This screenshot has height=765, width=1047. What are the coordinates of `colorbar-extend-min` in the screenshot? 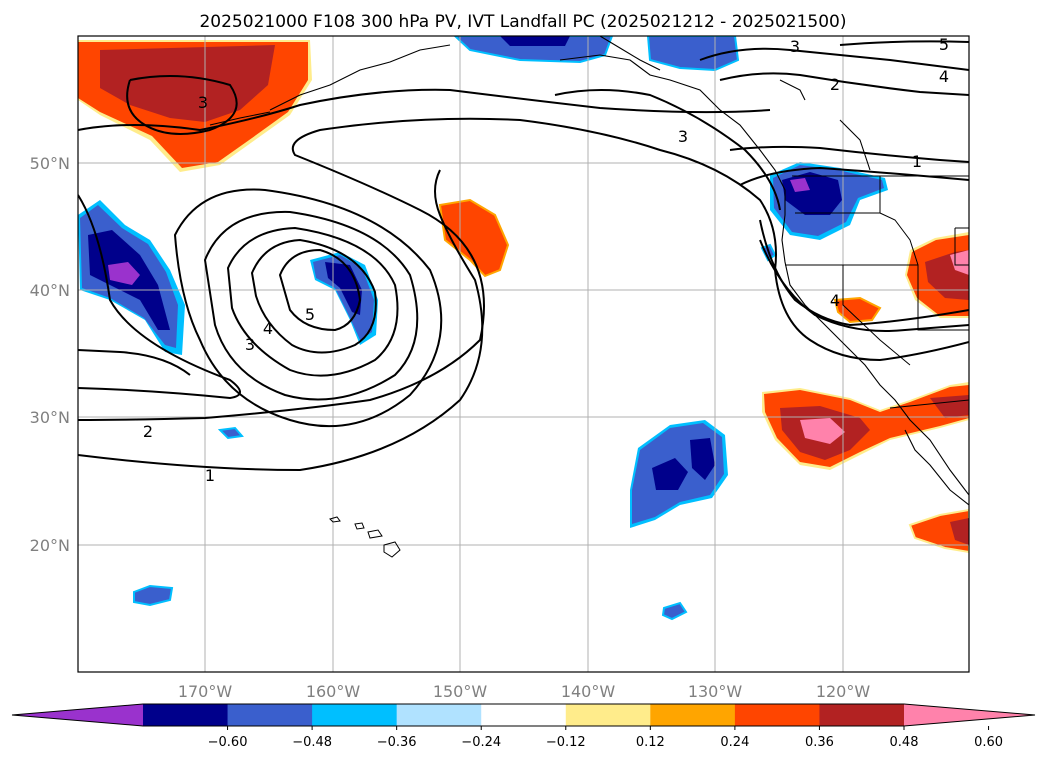 It's located at (77, 715).